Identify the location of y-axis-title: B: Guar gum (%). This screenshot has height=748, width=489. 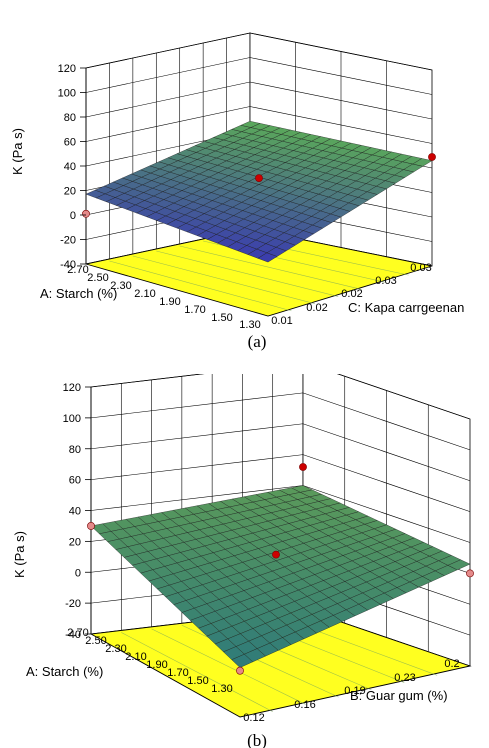
(399, 695).